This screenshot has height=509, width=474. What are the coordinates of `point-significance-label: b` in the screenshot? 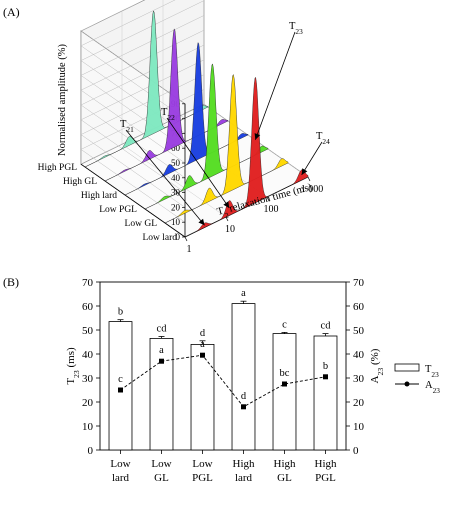 It's located at (325, 366).